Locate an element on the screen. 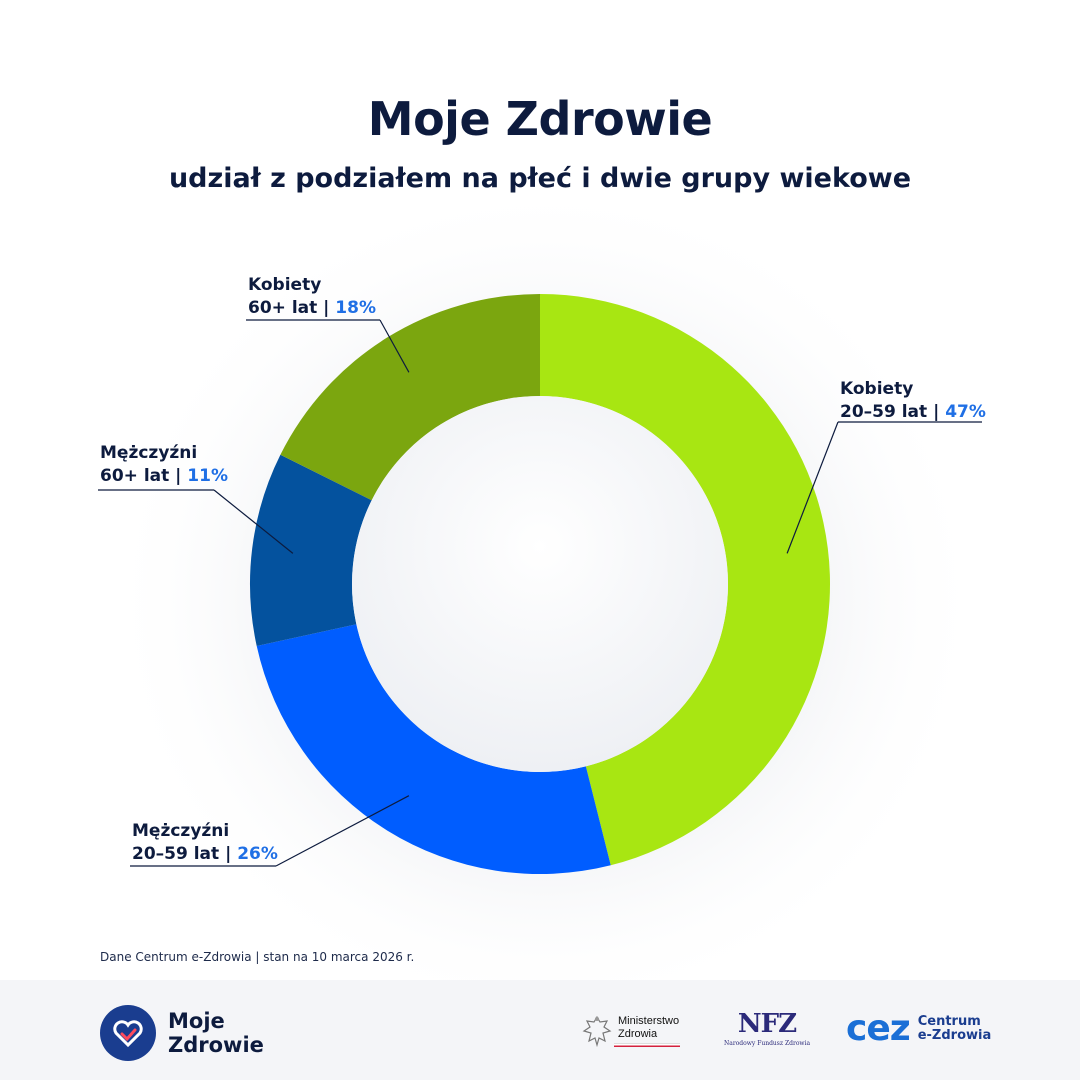 This screenshot has height=1080, width=1080. app-logo-line2: Zdrowie is located at coordinates (216, 1045).